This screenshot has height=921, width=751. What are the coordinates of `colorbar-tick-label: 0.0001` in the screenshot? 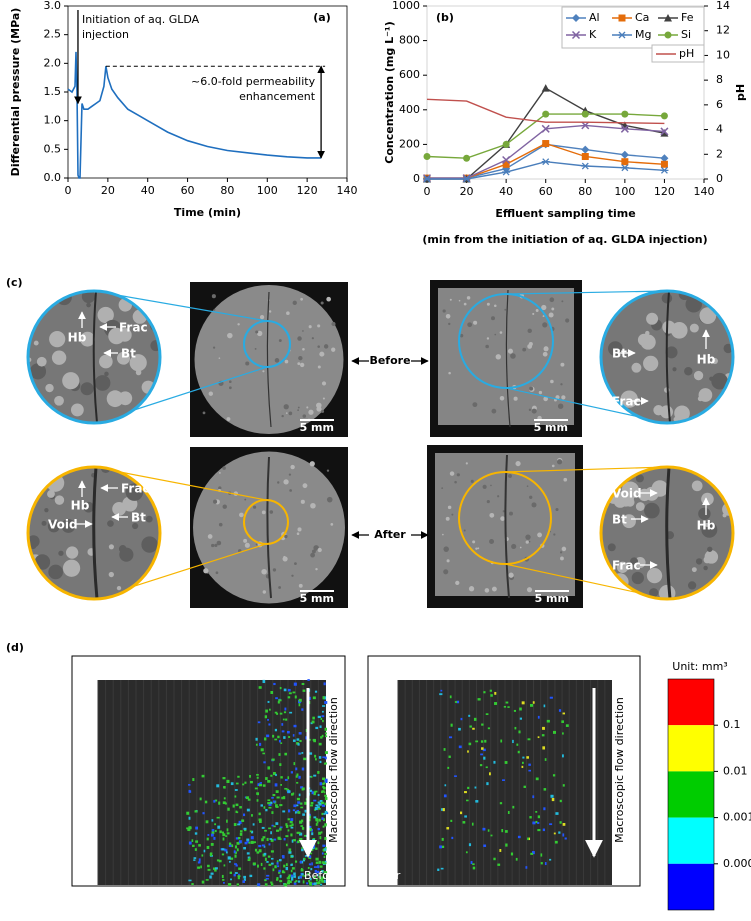 It's located at (737, 863).